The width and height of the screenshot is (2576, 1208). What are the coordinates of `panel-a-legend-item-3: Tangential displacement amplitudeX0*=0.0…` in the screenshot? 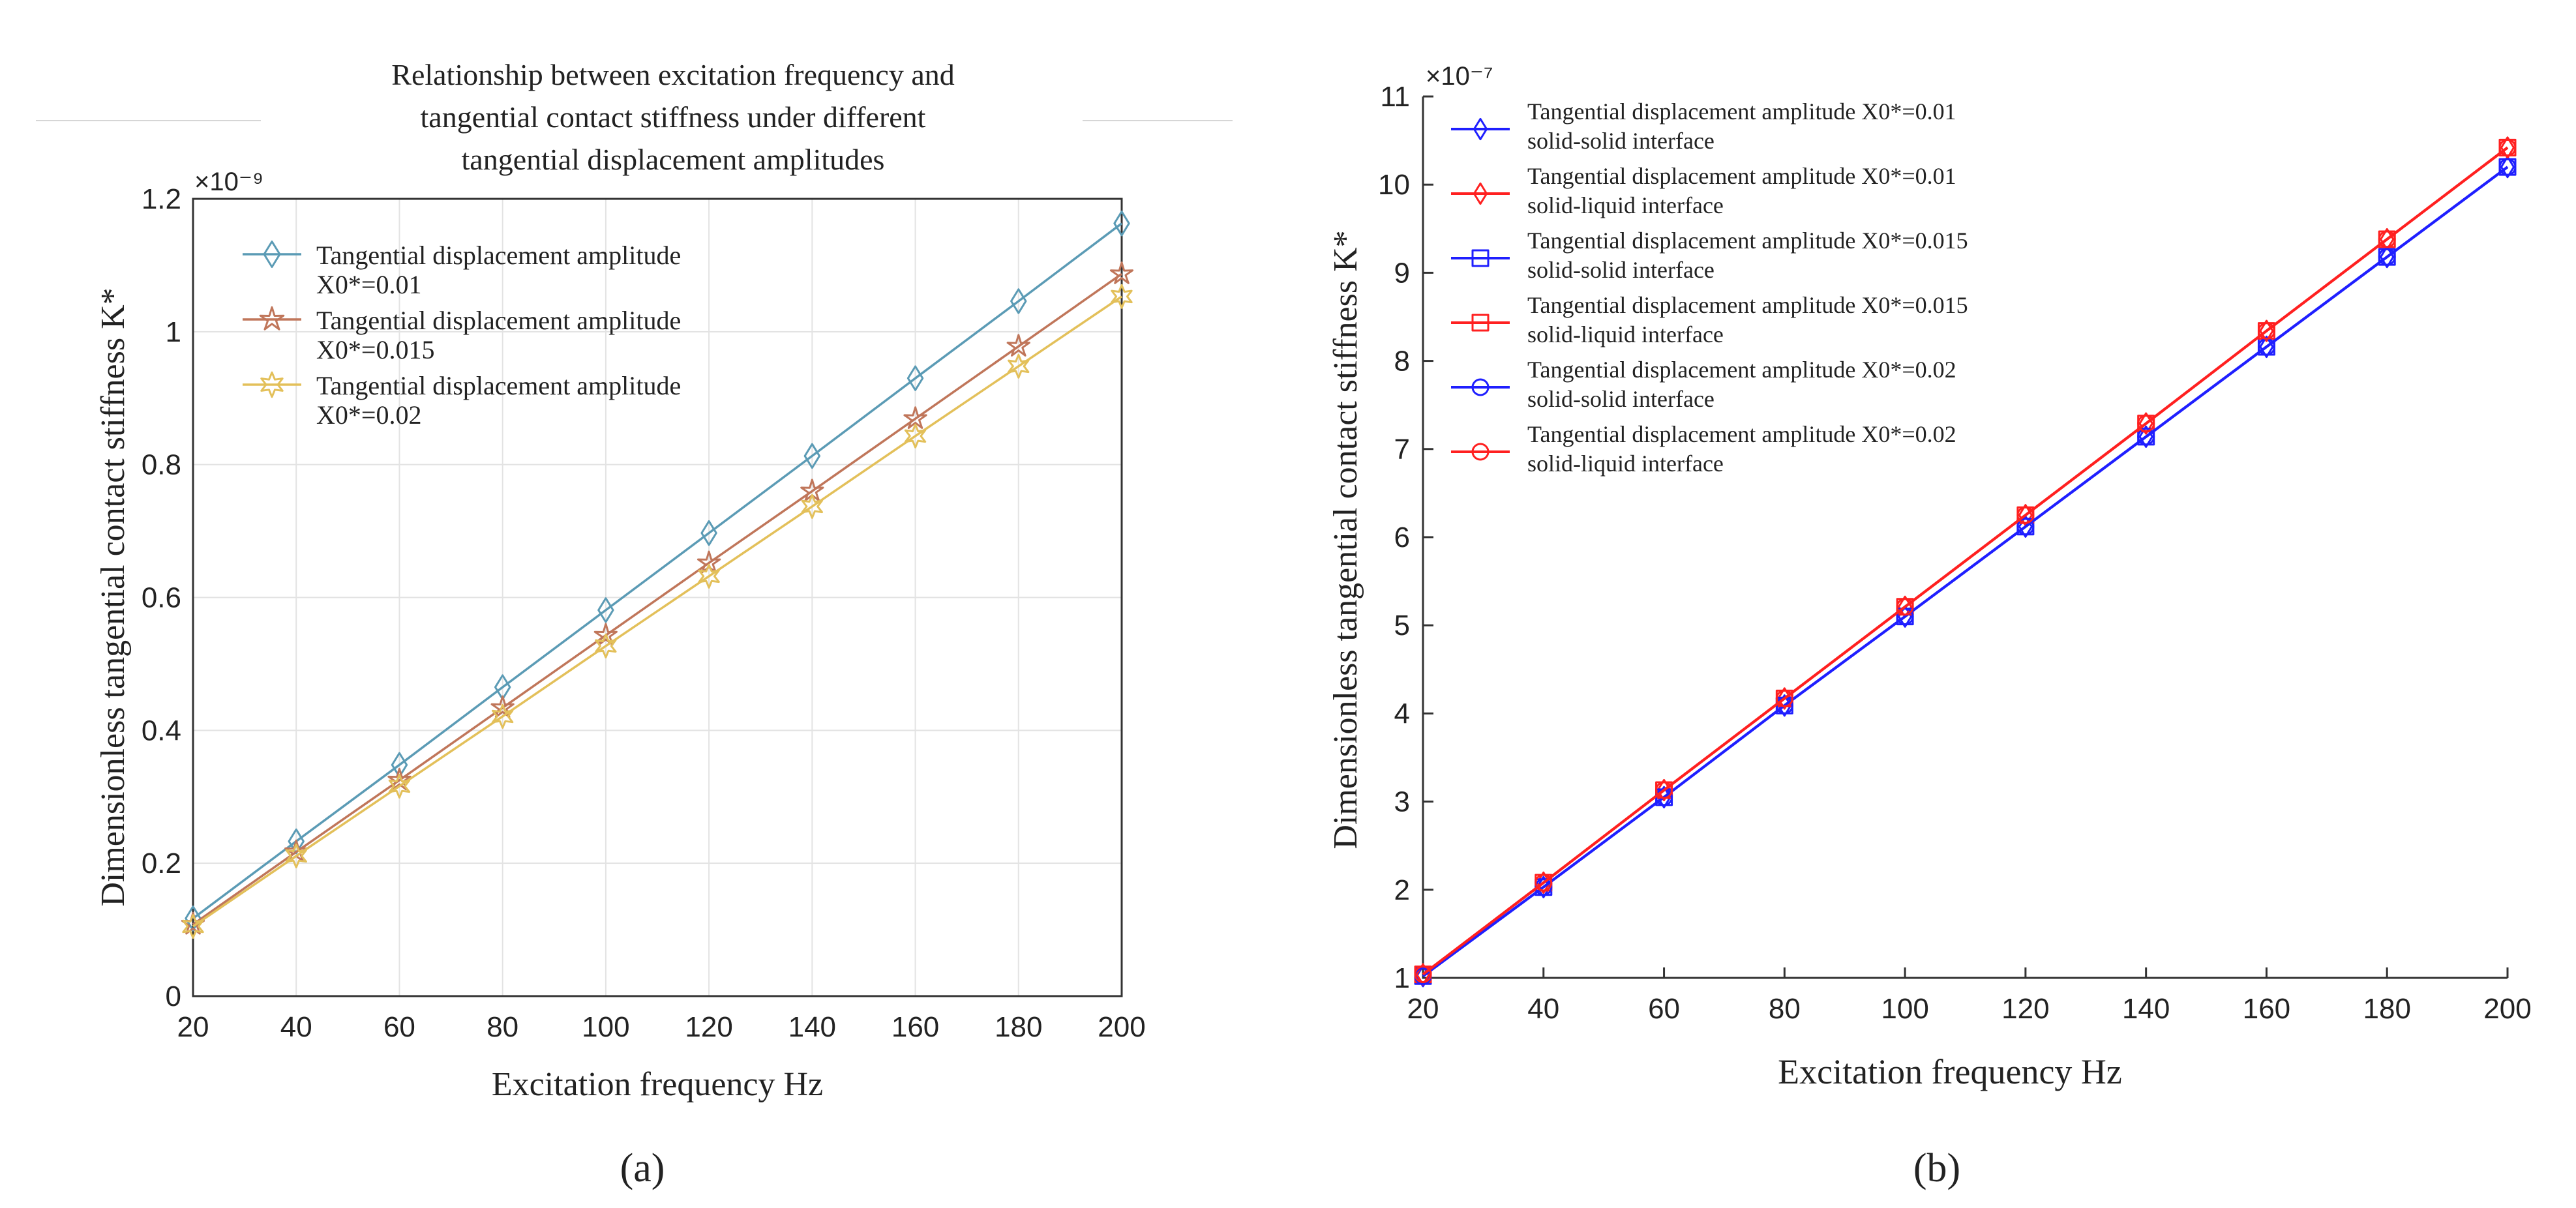 It's located at (462, 400).